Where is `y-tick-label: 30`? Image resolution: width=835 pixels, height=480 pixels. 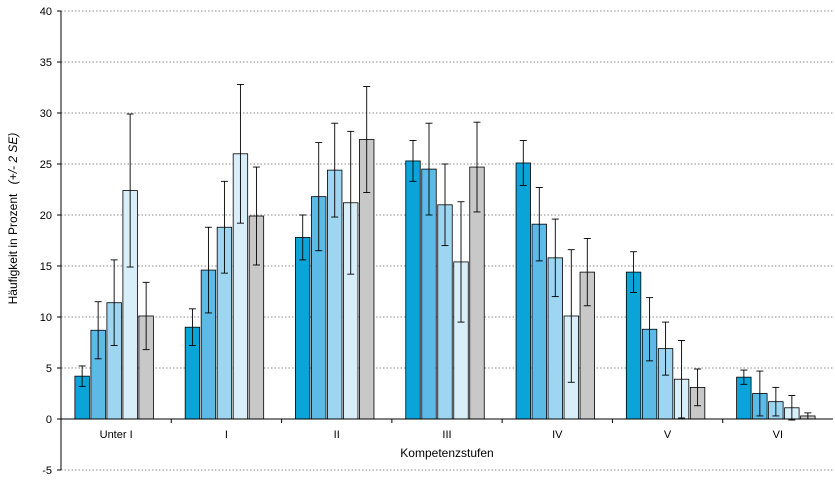 y-tick-label: 30 is located at coordinates (46, 114).